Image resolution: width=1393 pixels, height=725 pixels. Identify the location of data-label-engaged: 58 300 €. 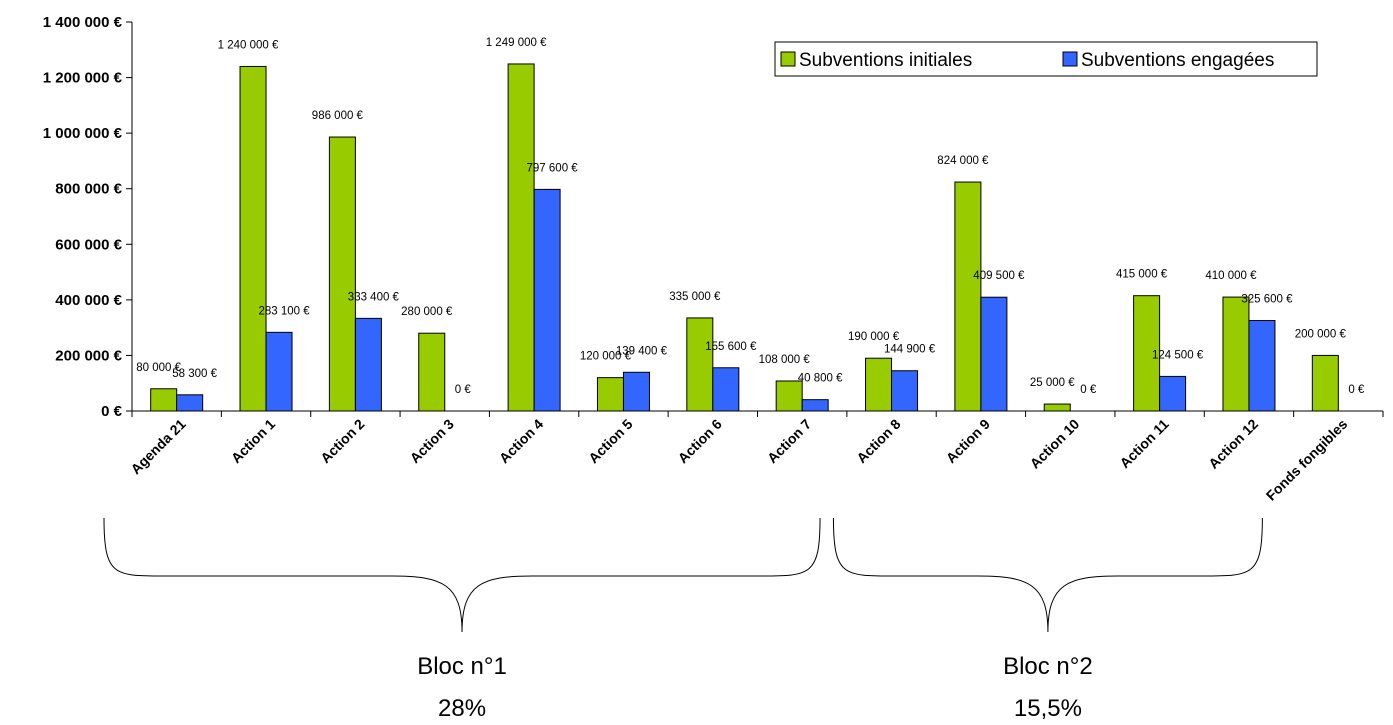
(194, 374).